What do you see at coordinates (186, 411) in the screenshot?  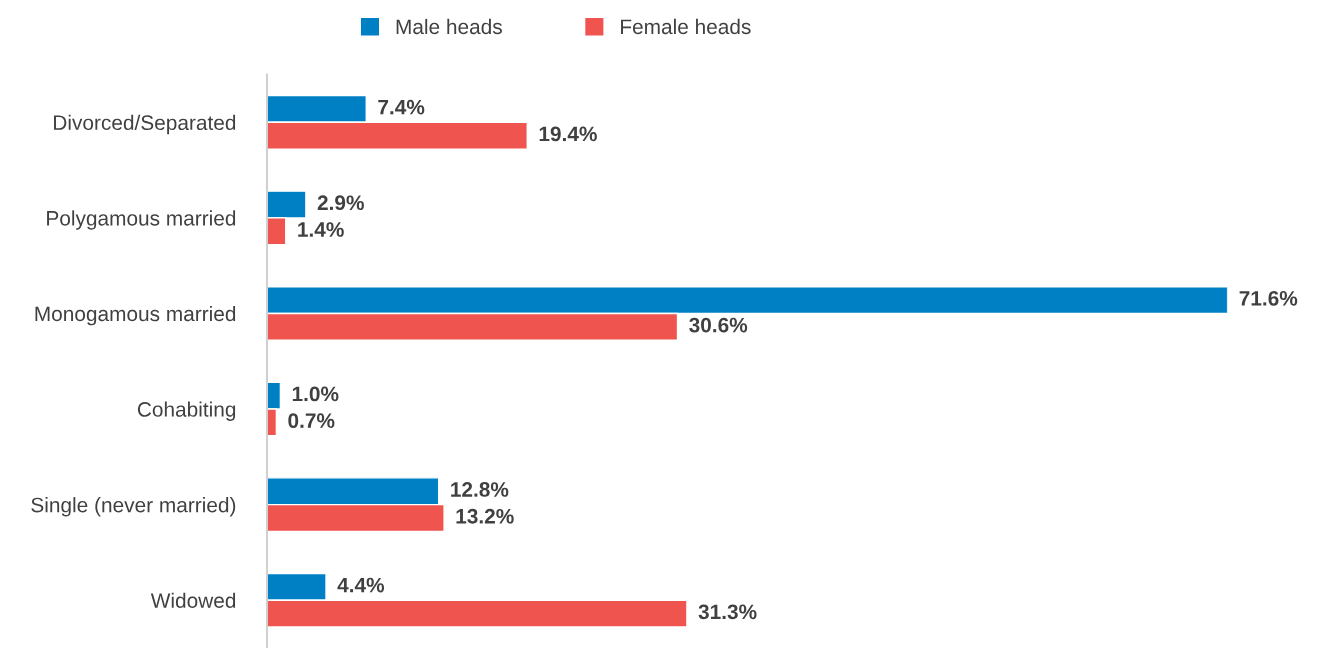 I see `y-tick-label: Cohabiting` at bounding box center [186, 411].